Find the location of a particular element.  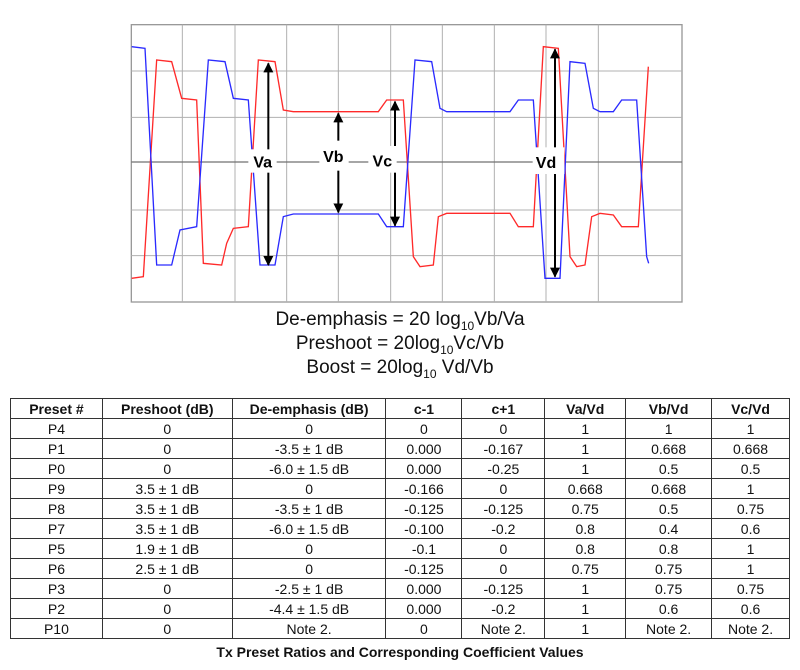

column-header: De-emphasis (dB) is located at coordinates (309, 408).